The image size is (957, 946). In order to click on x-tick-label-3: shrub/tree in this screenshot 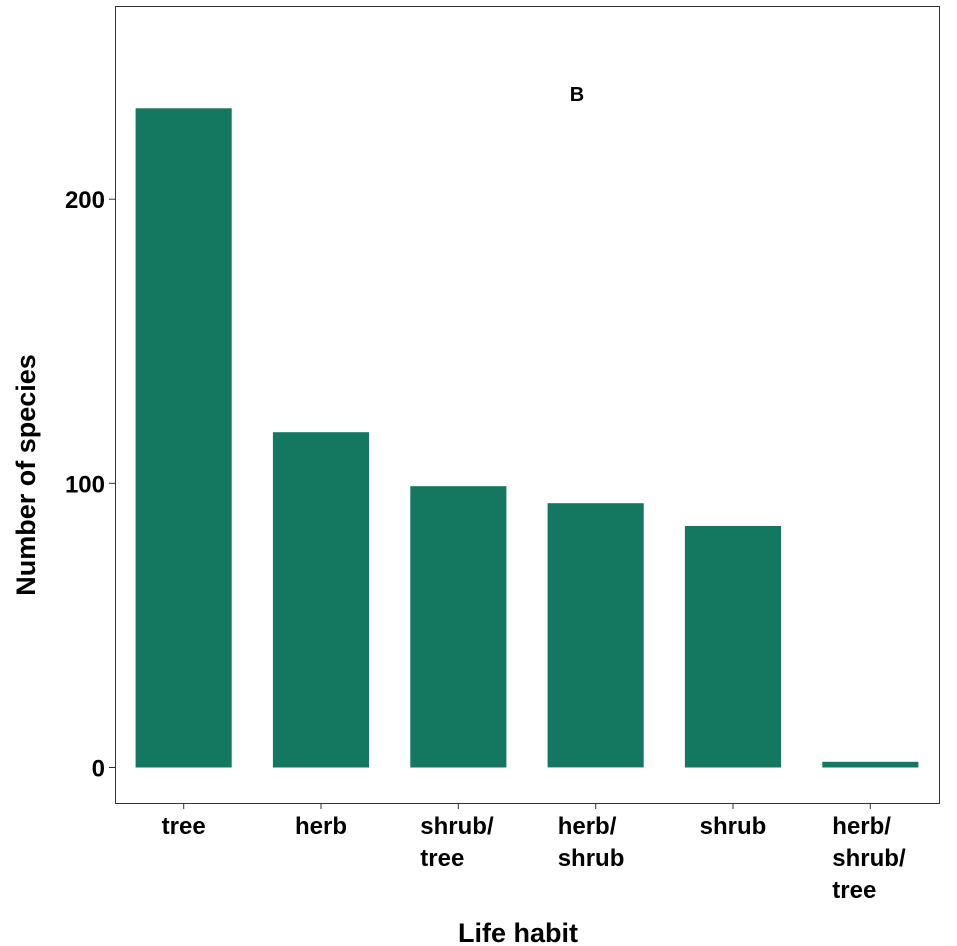, I will do `click(457, 842)`.